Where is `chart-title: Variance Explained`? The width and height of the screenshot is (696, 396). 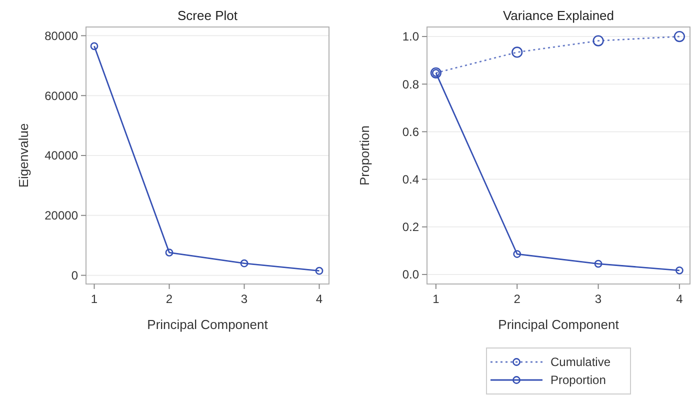 chart-title: Variance Explained is located at coordinates (558, 15).